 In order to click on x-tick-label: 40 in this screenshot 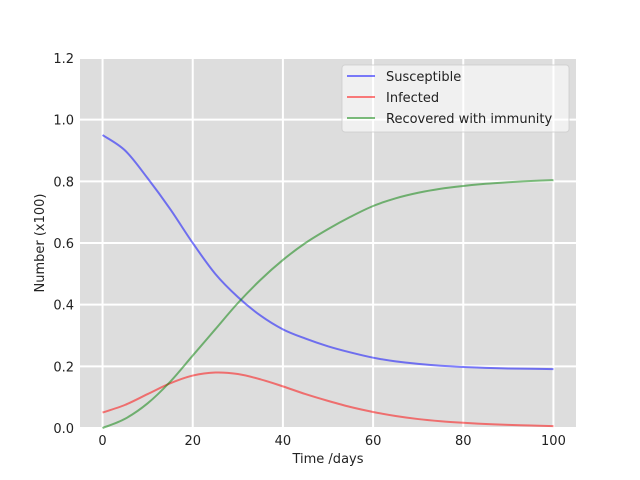, I will do `click(283, 441)`.